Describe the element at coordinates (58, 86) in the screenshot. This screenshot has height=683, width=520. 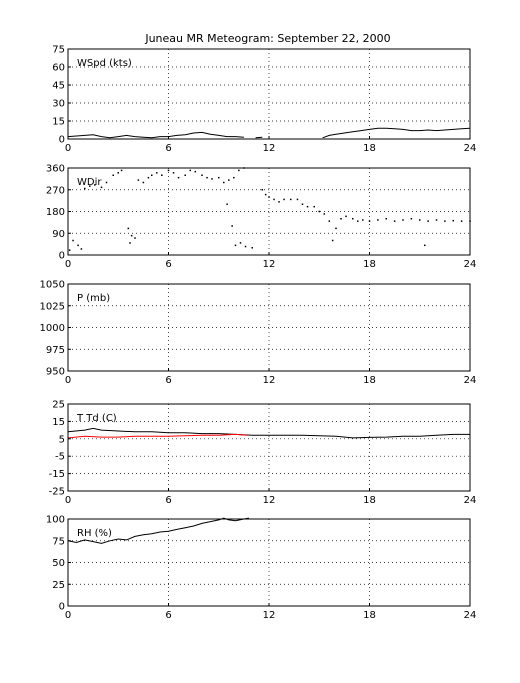
I see `y-tick-label: 45` at that location.